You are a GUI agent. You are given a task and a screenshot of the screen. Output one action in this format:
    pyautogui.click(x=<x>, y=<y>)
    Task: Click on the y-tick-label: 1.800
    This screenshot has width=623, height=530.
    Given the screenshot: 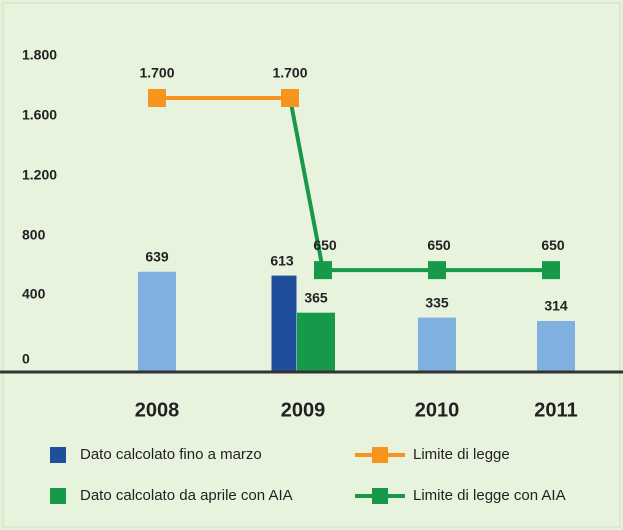 What is the action you would take?
    pyautogui.click(x=39, y=55)
    